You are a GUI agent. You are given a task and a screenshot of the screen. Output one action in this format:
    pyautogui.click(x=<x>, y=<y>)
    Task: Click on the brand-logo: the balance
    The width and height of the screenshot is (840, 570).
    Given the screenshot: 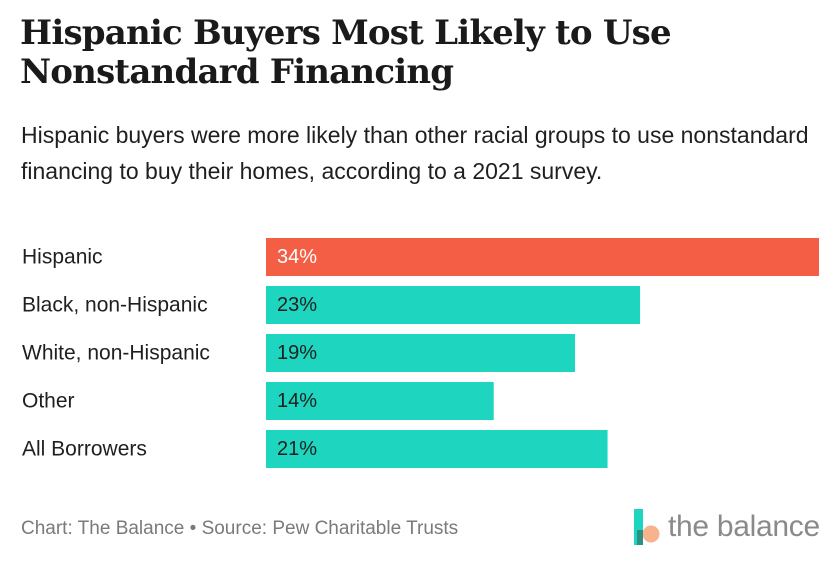 What is the action you would take?
    pyautogui.click(x=727, y=527)
    